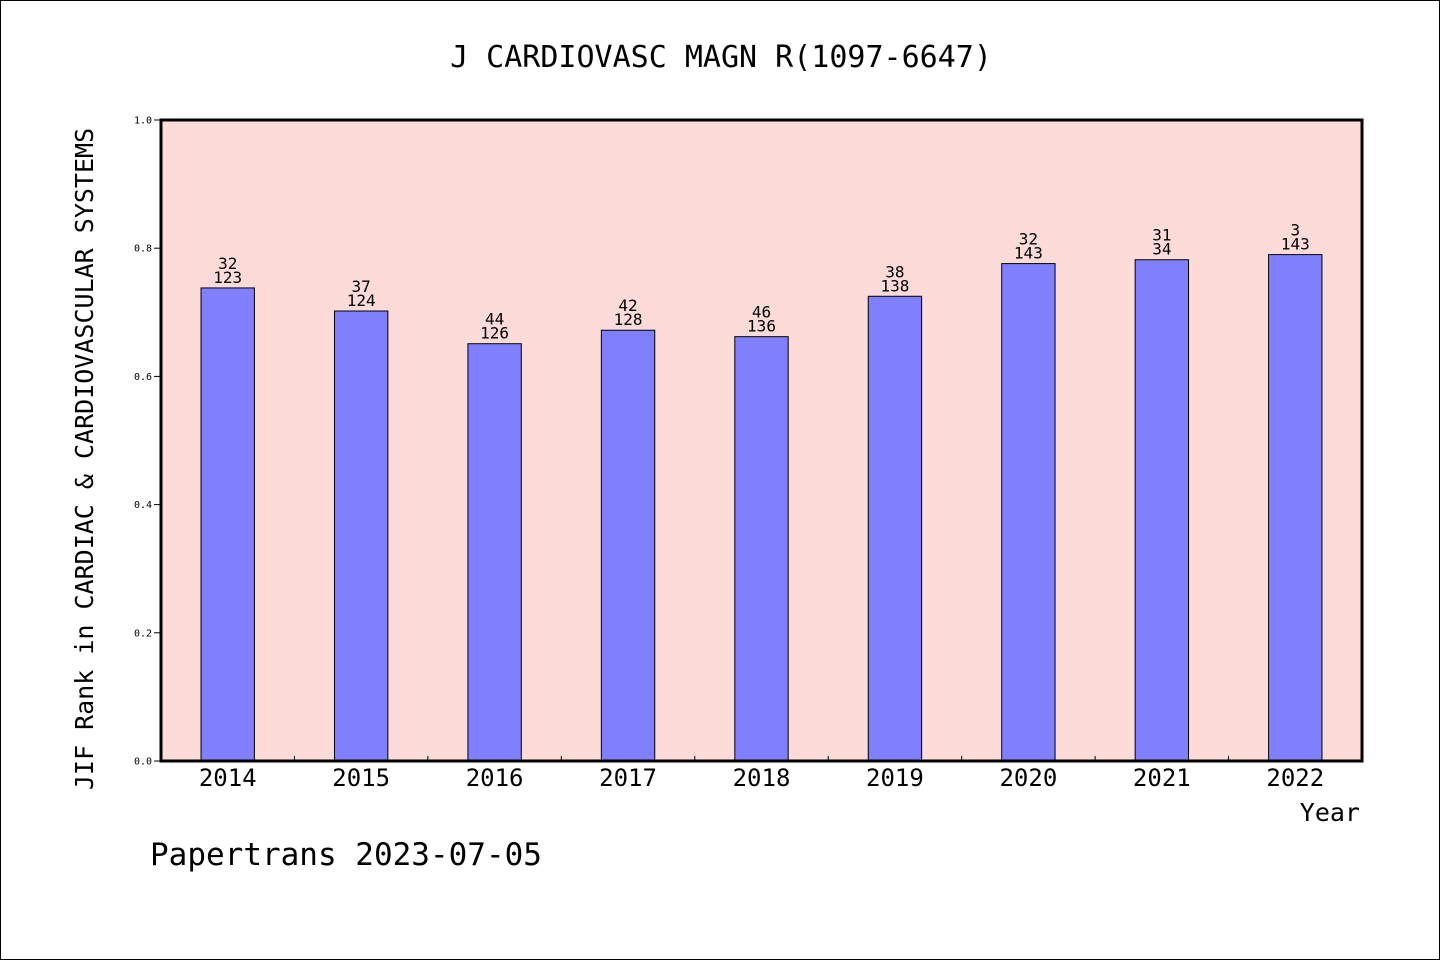  What do you see at coordinates (361, 778) in the screenshot?
I see `x-tick-label: 2015` at bounding box center [361, 778].